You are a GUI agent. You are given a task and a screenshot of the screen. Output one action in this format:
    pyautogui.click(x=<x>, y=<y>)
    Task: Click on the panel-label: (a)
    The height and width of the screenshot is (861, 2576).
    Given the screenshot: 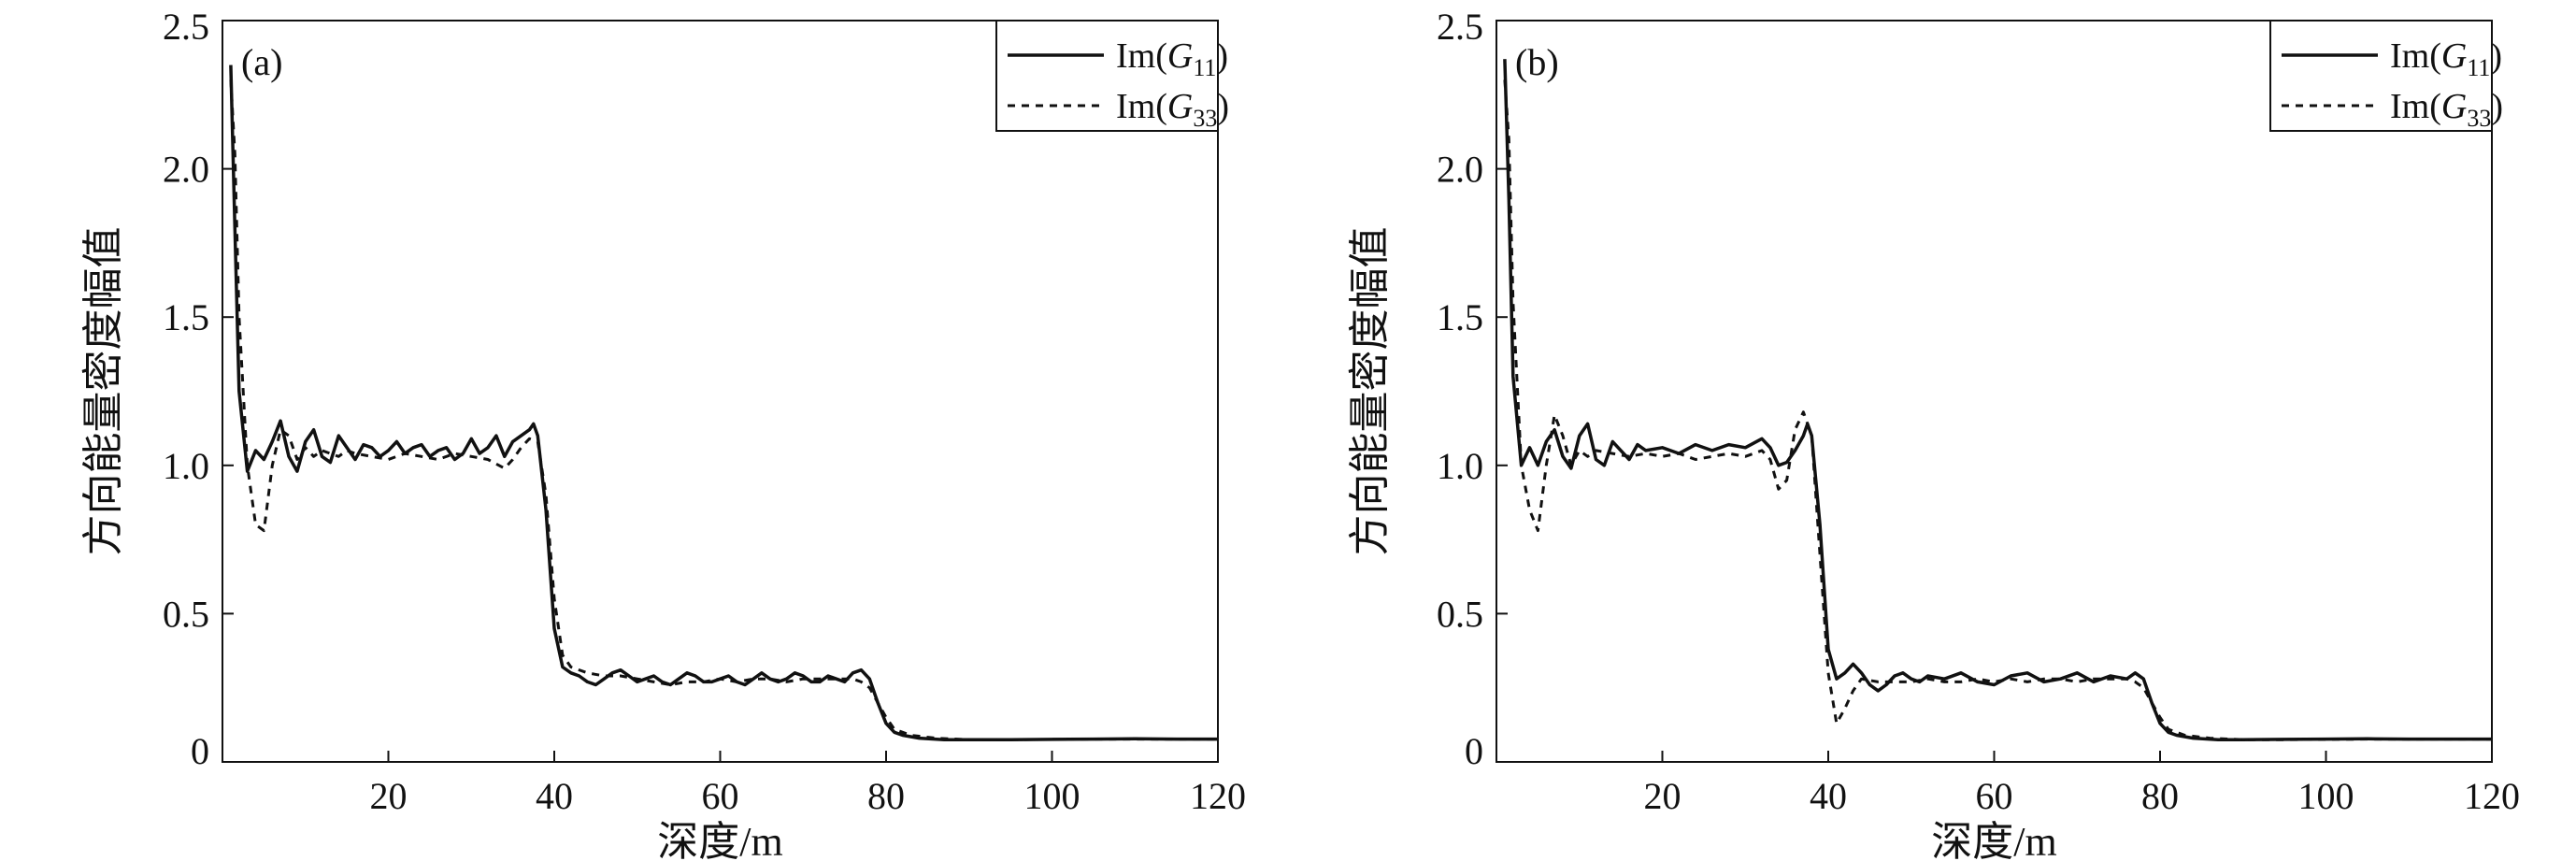 What is the action you would take?
    pyautogui.click(x=261, y=62)
    